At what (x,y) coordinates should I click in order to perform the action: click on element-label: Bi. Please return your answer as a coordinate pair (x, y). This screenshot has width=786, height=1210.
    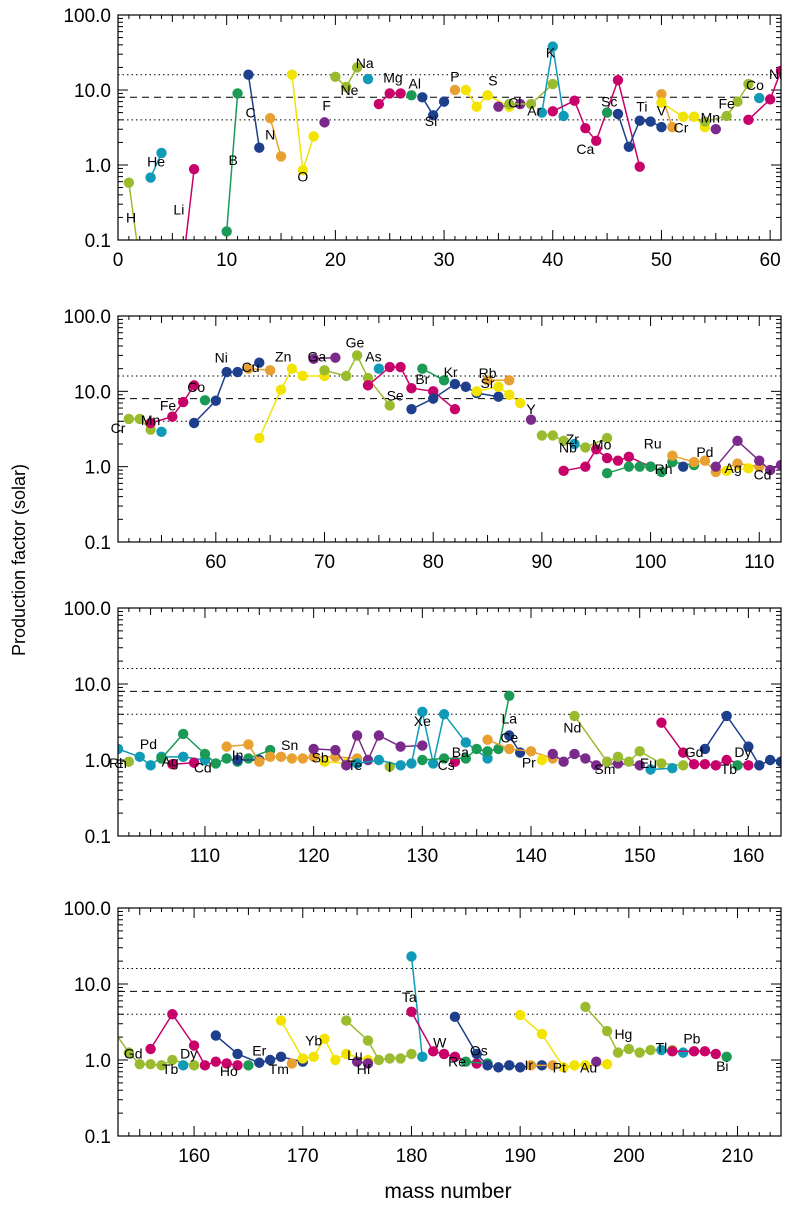
    Looking at the image, I should click on (722, 1066).